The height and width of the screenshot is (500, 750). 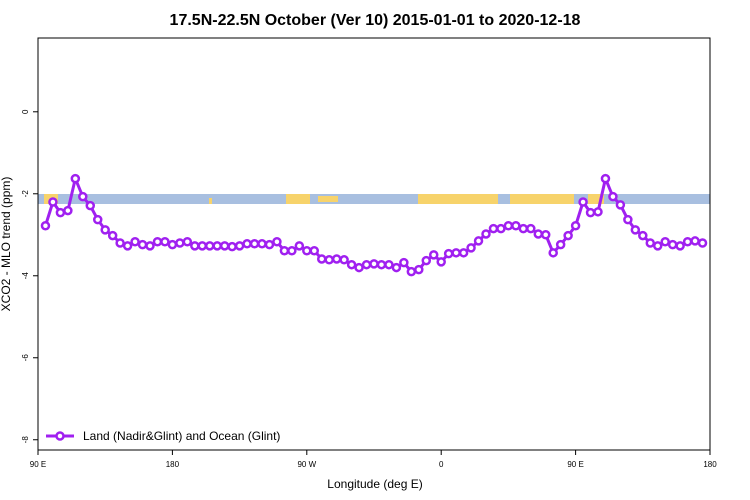 I want to click on legend-marker, so click(x=60, y=436).